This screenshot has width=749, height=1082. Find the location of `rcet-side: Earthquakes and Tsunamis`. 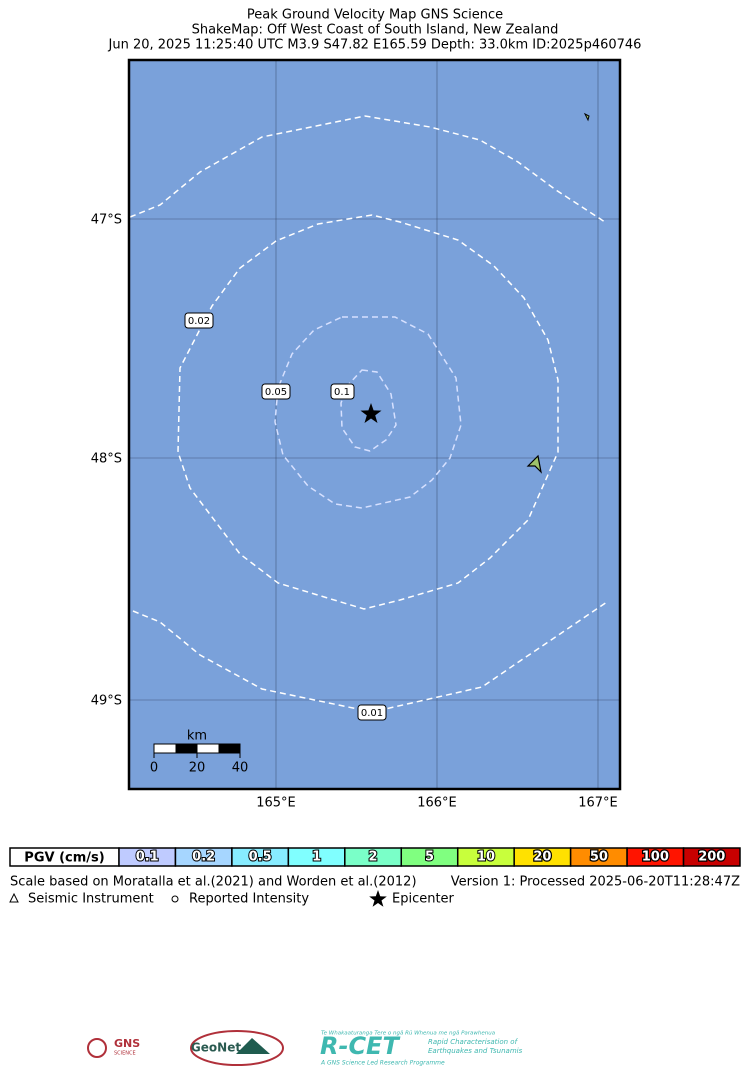

rcet-side: Earthquakes and Tsunamis is located at coordinates (475, 1051).